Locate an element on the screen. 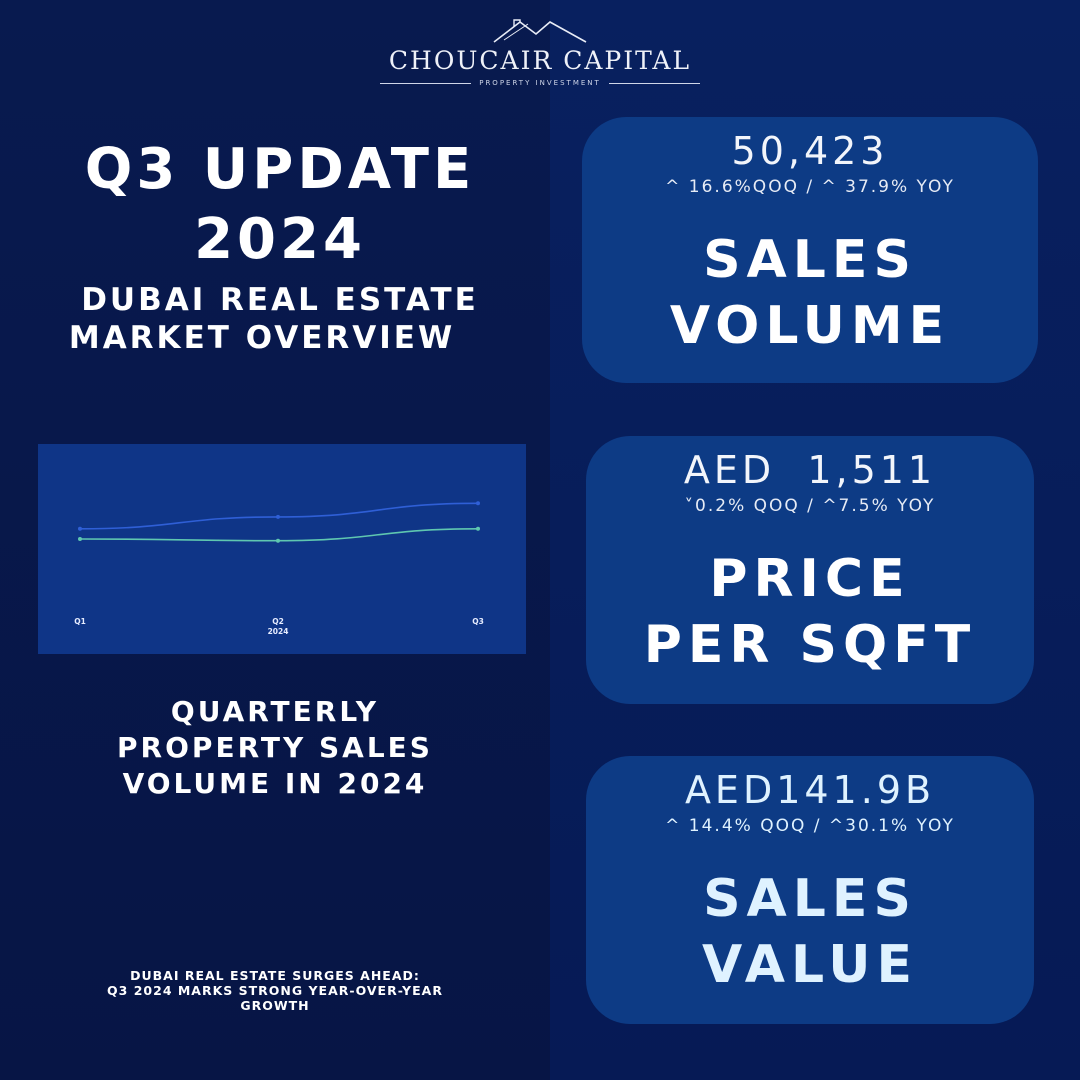 The image size is (1080, 1080). chart-caption: QUARTERLY PROPERTY SALES VOLUME IN 2024 is located at coordinates (275, 748).